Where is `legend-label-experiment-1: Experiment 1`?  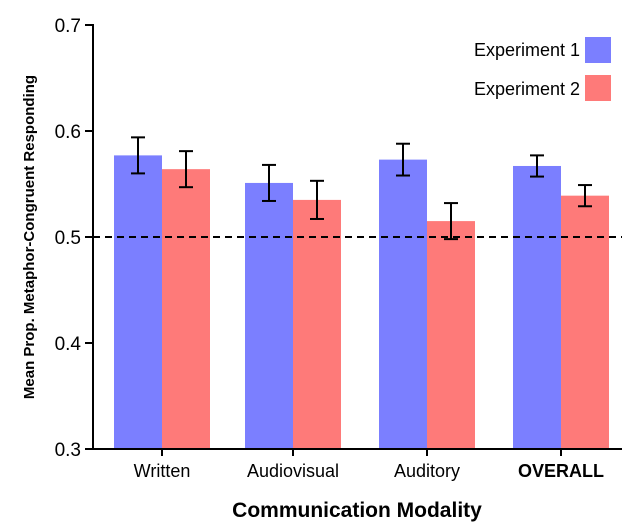
legend-label-experiment-1: Experiment 1 is located at coordinates (527, 50).